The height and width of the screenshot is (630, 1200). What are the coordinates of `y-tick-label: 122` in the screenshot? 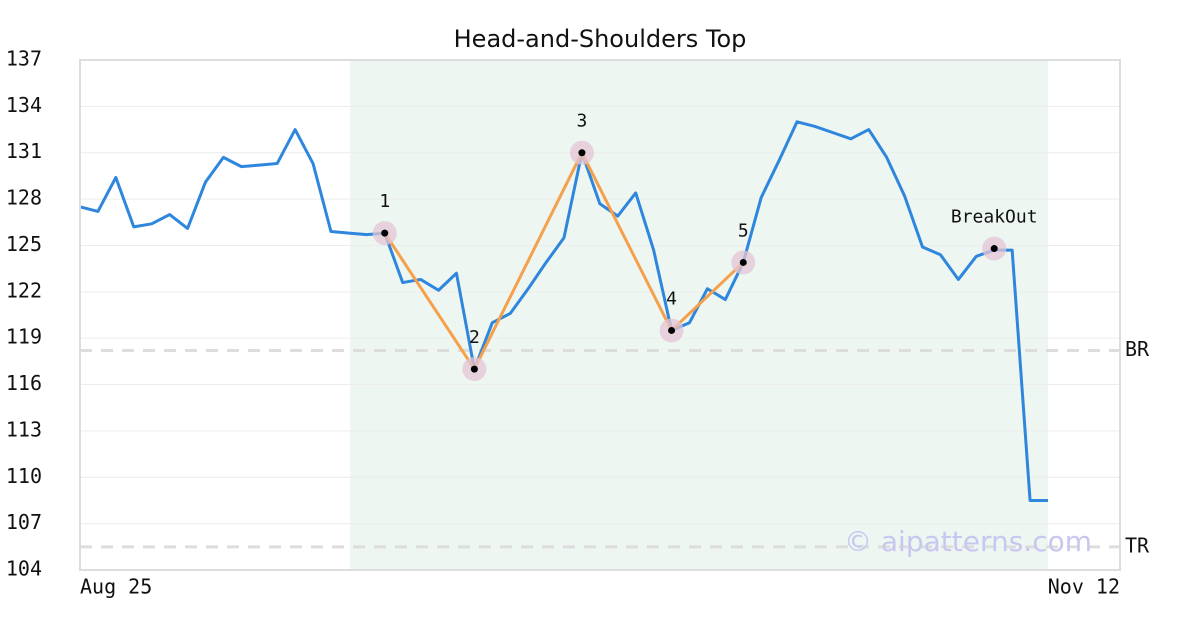 It's located at (24, 290).